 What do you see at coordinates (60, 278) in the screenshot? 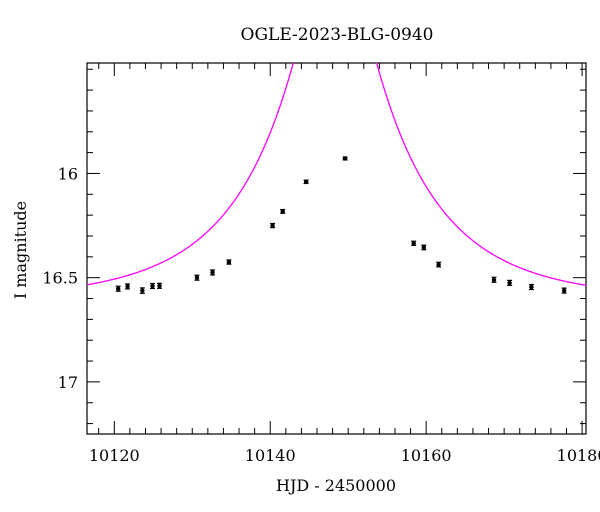
I see `y-tick-label: 16.5` at bounding box center [60, 278].